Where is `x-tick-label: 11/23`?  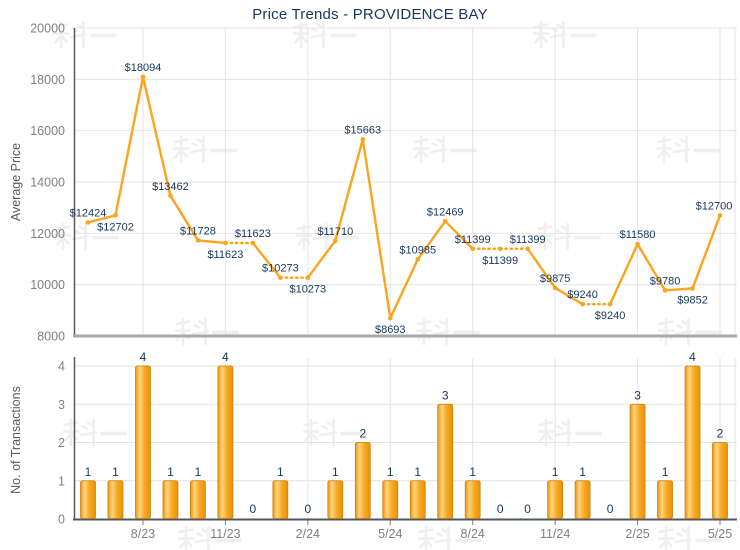
x-tick-label: 11/23 is located at coordinates (225, 534).